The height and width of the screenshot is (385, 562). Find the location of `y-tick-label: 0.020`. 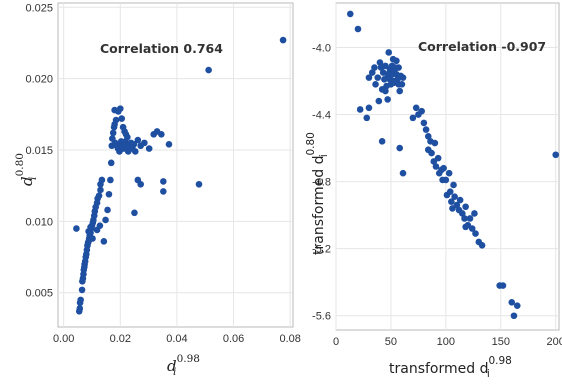

y-tick-label: 0.020 is located at coordinates (39, 80).